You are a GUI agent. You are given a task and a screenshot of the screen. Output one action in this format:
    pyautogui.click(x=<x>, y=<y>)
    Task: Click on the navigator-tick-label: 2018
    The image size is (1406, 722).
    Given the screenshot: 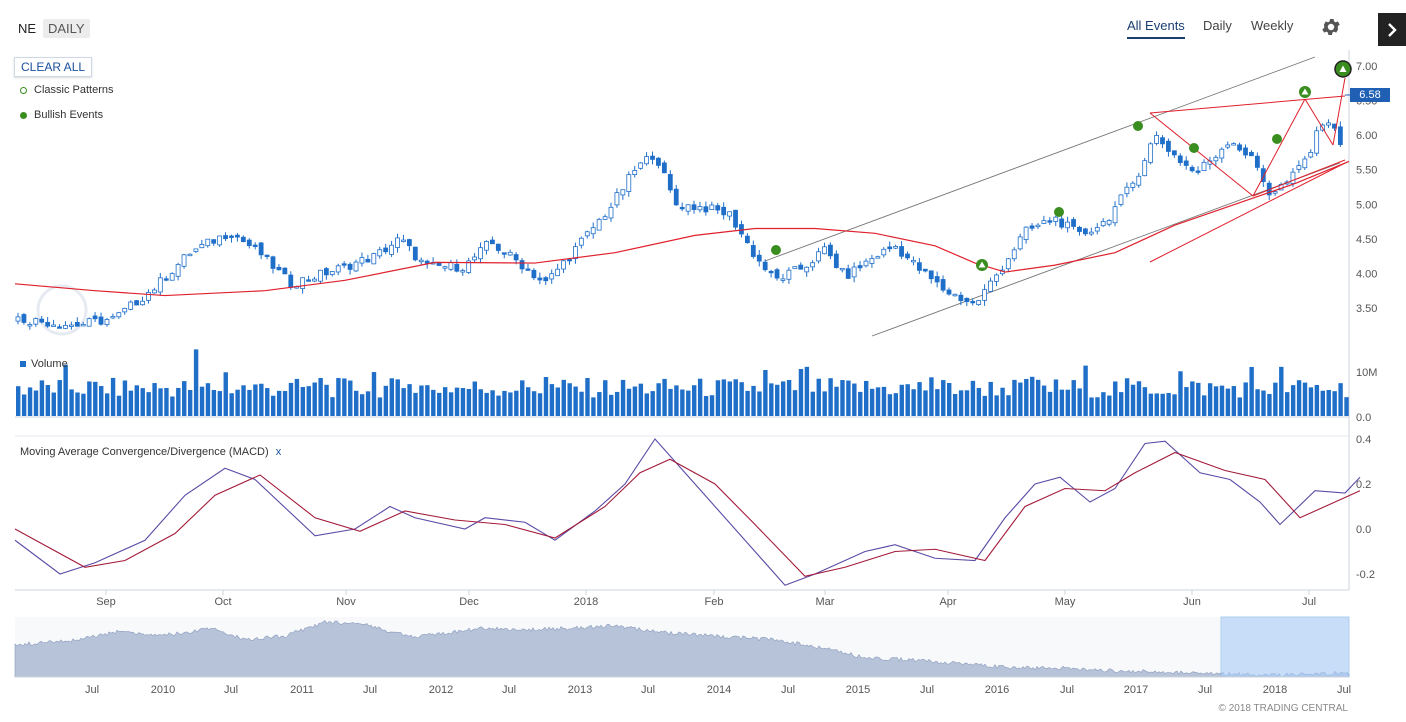 What is the action you would take?
    pyautogui.click(x=1275, y=690)
    